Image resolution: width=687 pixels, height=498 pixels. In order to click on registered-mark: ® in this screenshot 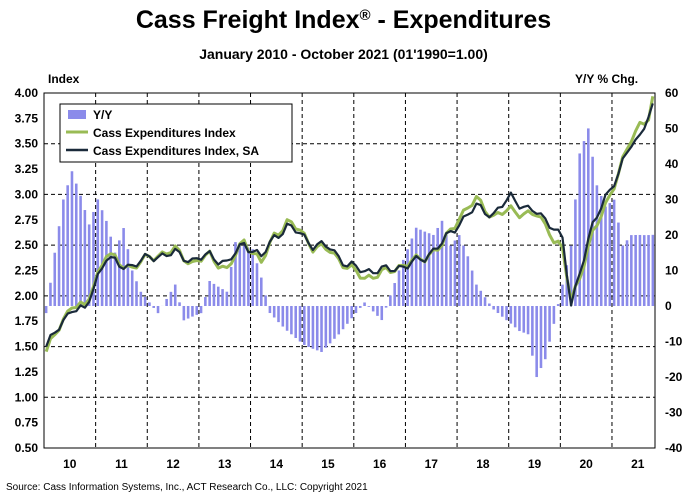, I will do `click(365, 15)`.